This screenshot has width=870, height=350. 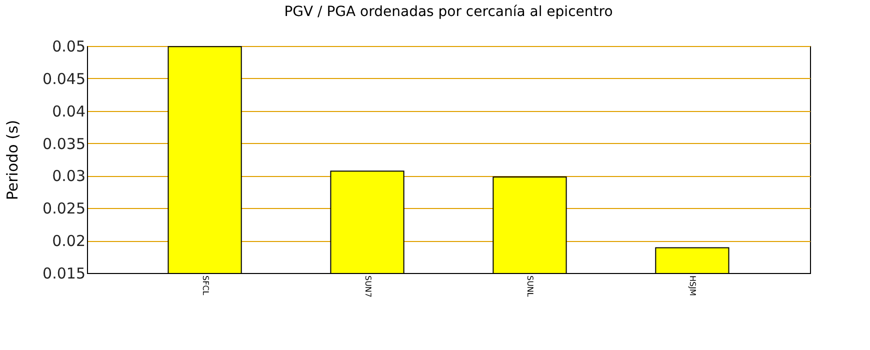 What do you see at coordinates (64, 143) in the screenshot?
I see `y-tick-label: 0.035` at bounding box center [64, 143].